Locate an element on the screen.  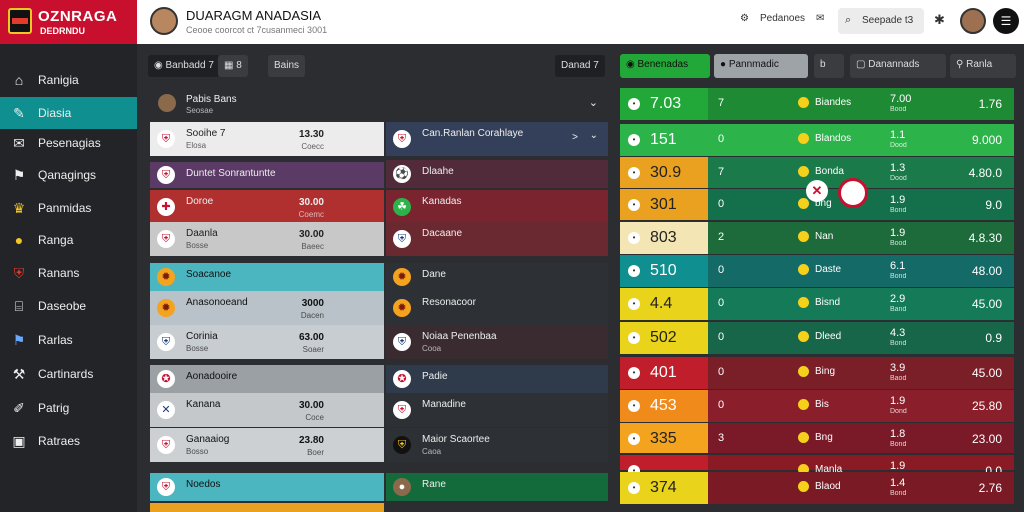
header-avatar is located at coordinates (164, 21).